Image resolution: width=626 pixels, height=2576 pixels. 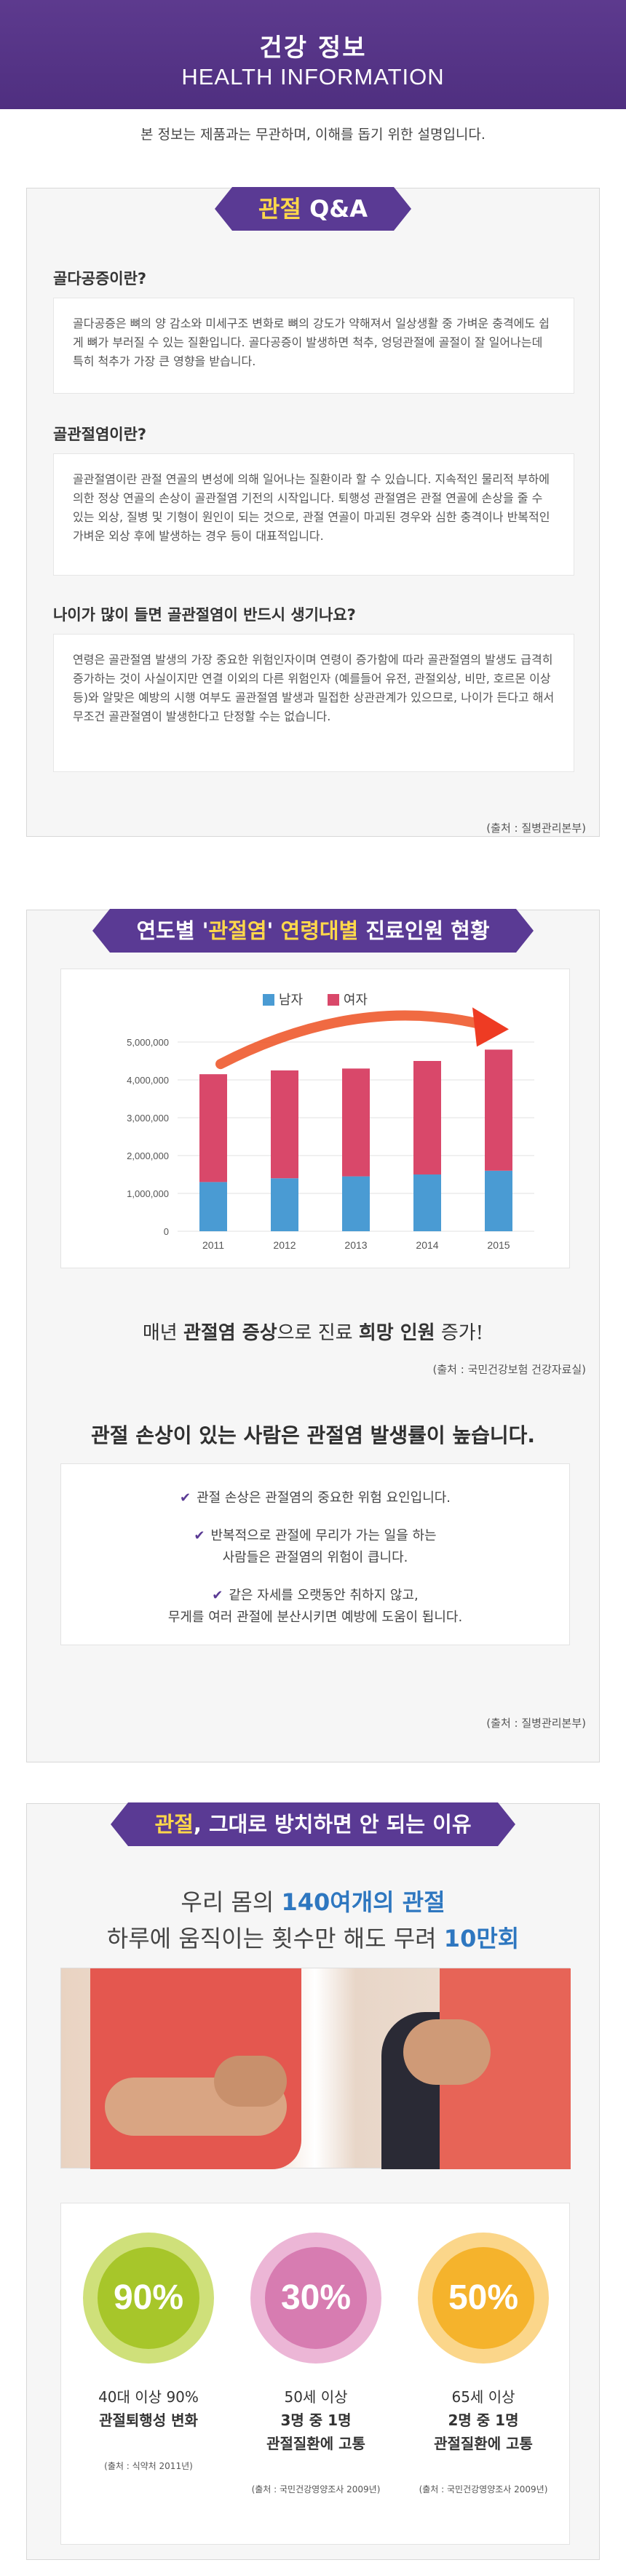 I want to click on bar-male-2012, so click(x=284, y=1204).